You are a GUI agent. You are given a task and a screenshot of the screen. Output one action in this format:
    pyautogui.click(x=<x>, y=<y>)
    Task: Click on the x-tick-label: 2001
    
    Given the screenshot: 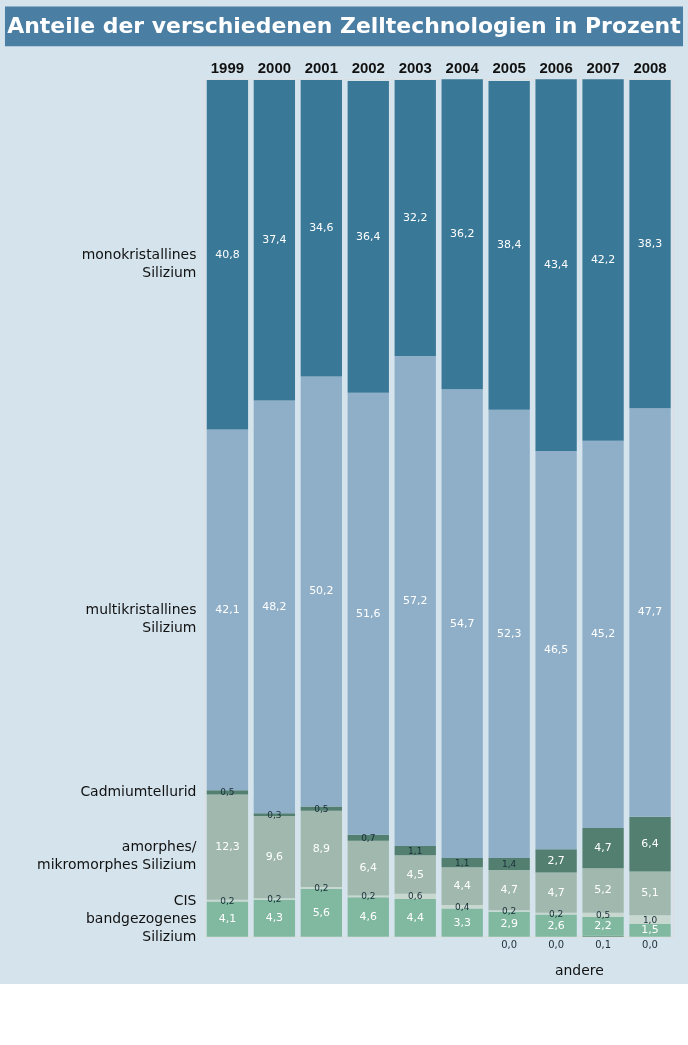 What is the action you would take?
    pyautogui.click(x=321, y=67)
    